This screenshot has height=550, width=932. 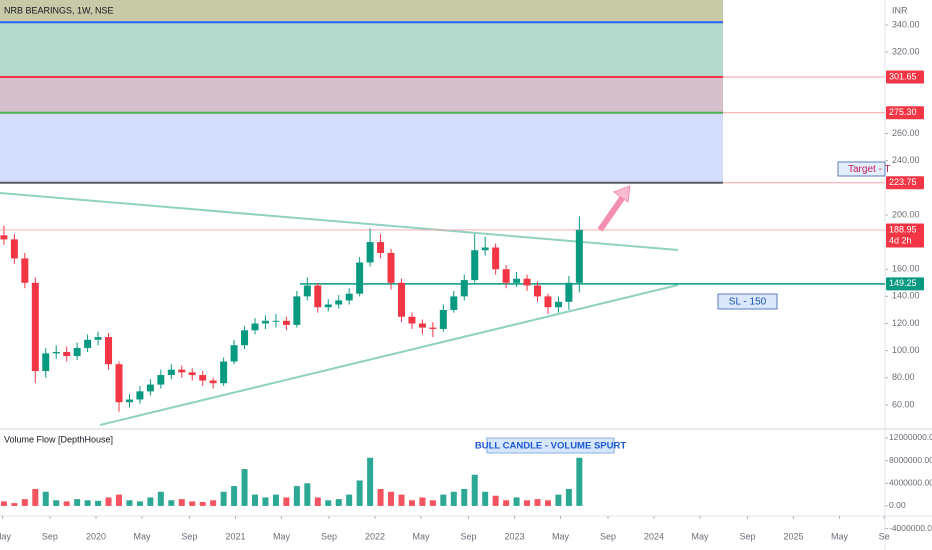 I want to click on price-label: 223.75, so click(x=903, y=182).